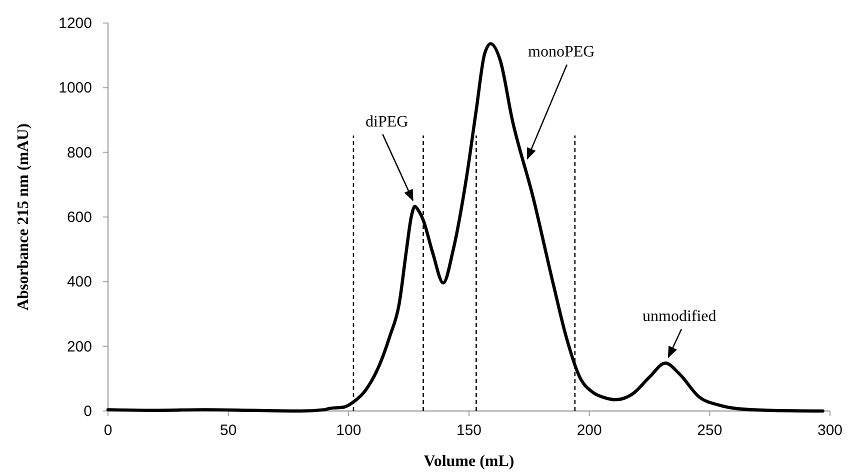 Image resolution: width=848 pixels, height=474 pixels. What do you see at coordinates (387, 121) in the screenshot?
I see `annotation: diPEG` at bounding box center [387, 121].